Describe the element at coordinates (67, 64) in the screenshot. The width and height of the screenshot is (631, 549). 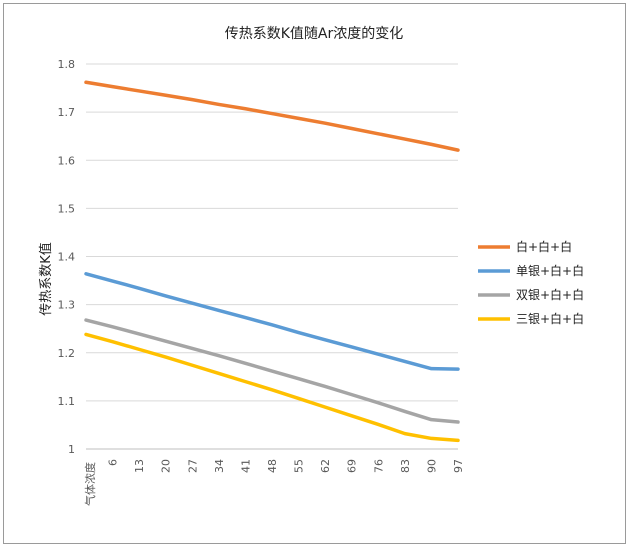
I see `y-tick-label: 1.8` at that location.